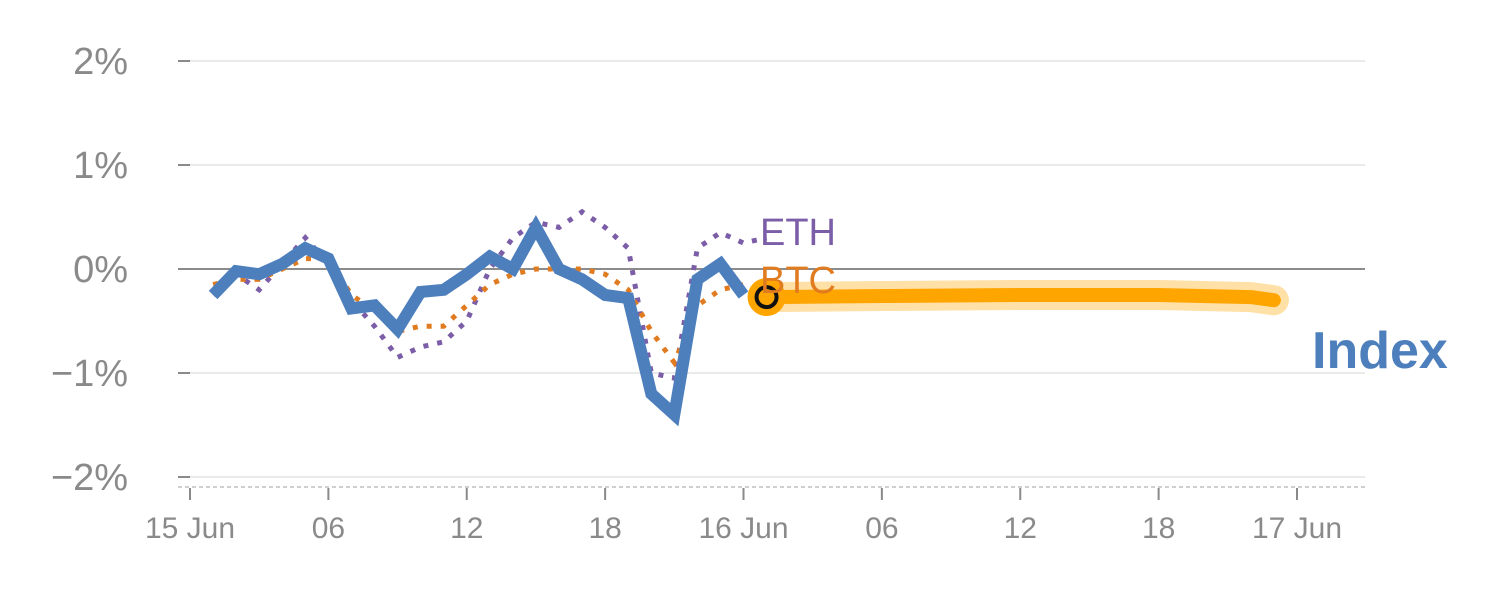 The width and height of the screenshot is (1500, 600). I want to click on forecast-layer, so click(1020, 298).